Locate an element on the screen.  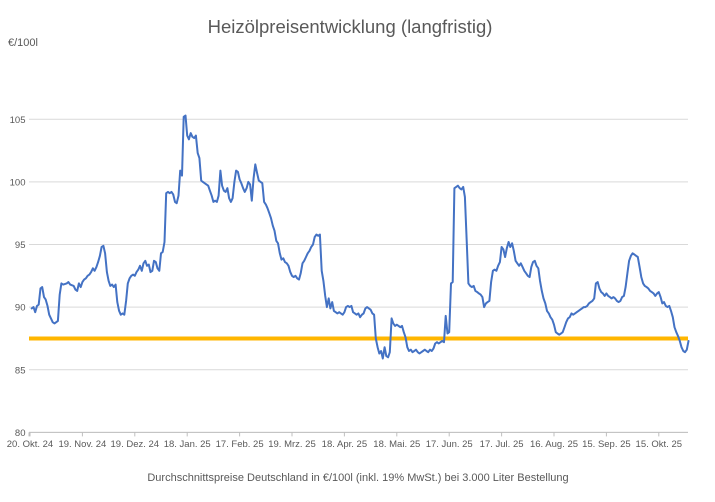
chart-title: Heizölpreisentwicklung (langfristig) is located at coordinates (350, 26).